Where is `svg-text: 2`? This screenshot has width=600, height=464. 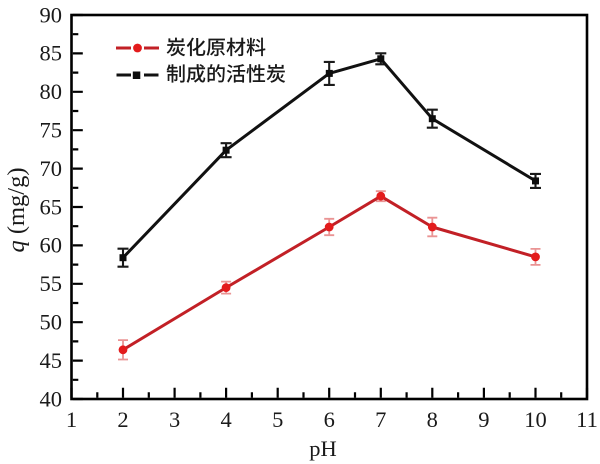
svg-text: 2 is located at coordinates (122, 419).